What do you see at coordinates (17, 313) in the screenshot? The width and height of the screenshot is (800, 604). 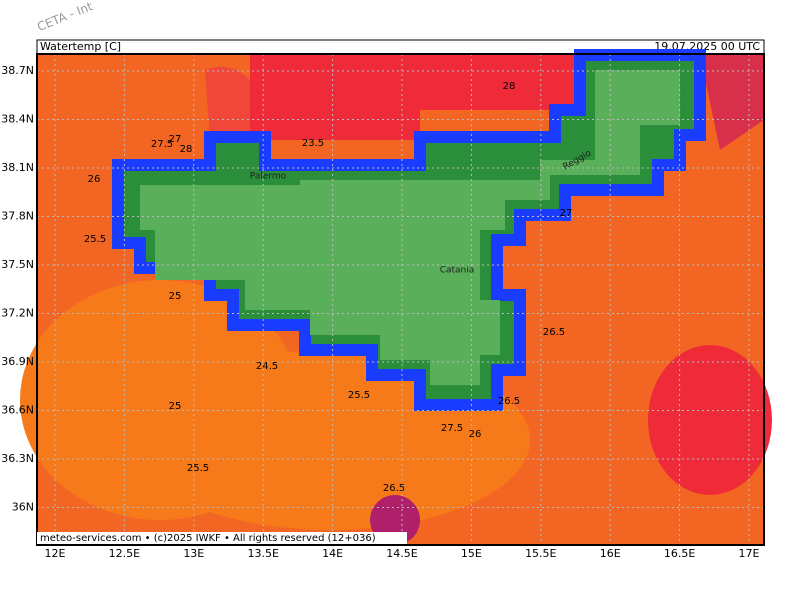 I see `y-axis-label: 37.2N` at bounding box center [17, 313].